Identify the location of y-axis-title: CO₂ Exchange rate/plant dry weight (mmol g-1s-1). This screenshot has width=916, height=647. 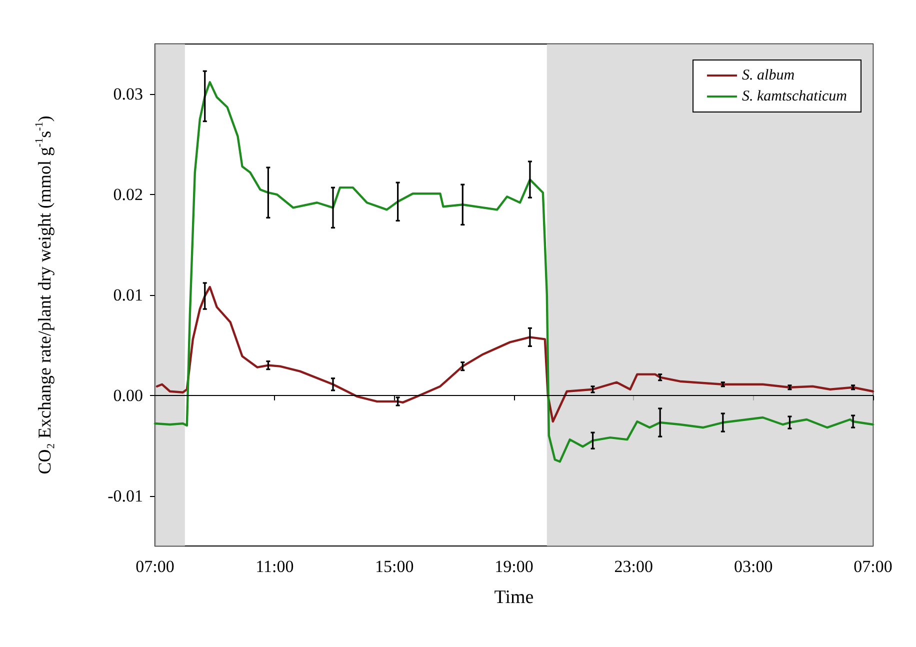
(44, 295).